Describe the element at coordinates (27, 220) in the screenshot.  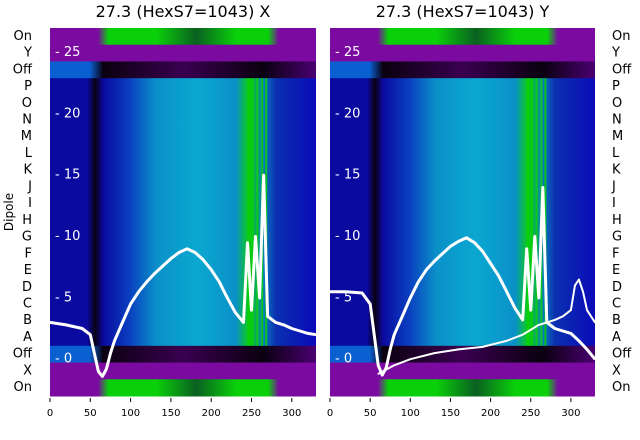
I see `category-label-left: H` at that location.